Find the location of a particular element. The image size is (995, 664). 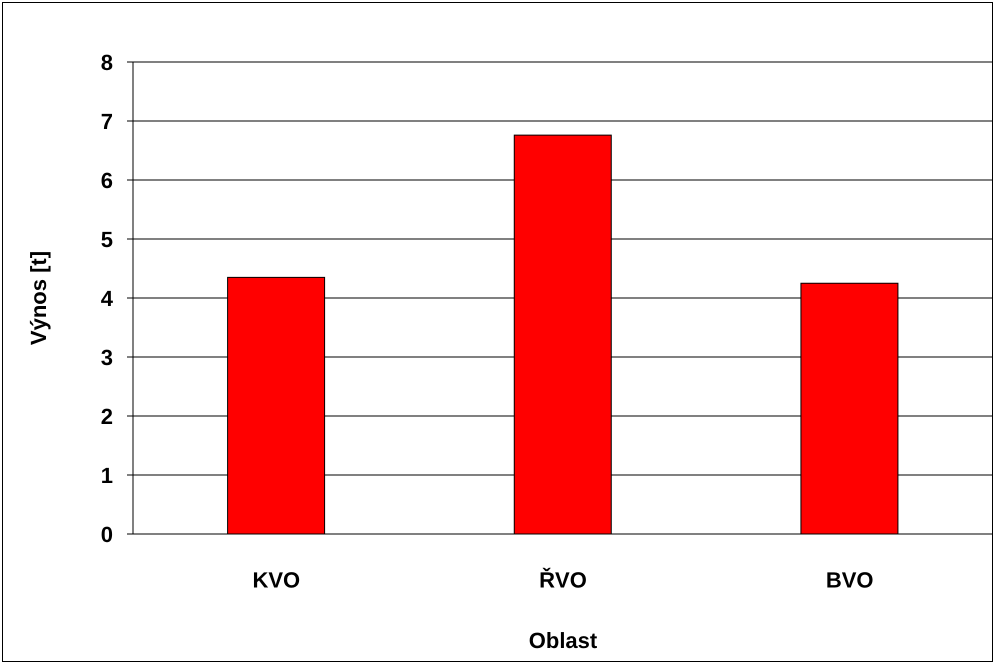

y-tick-label: 1 is located at coordinates (106, 475).